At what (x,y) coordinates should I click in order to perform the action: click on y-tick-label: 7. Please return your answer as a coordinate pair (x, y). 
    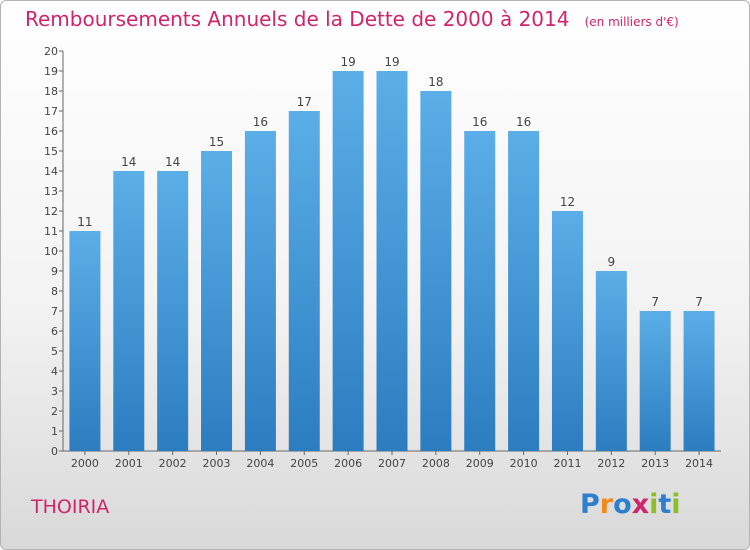
    Looking at the image, I should click on (54, 311).